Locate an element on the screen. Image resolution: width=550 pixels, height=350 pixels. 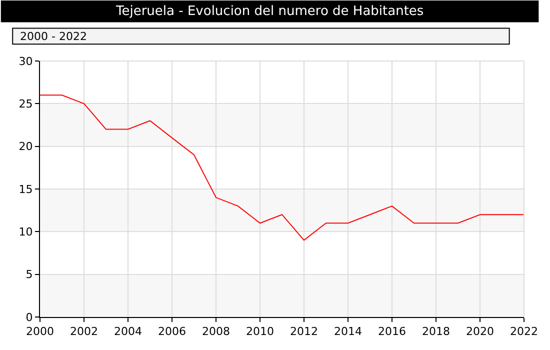
y-tick-label: 10 is located at coordinates (25, 232).